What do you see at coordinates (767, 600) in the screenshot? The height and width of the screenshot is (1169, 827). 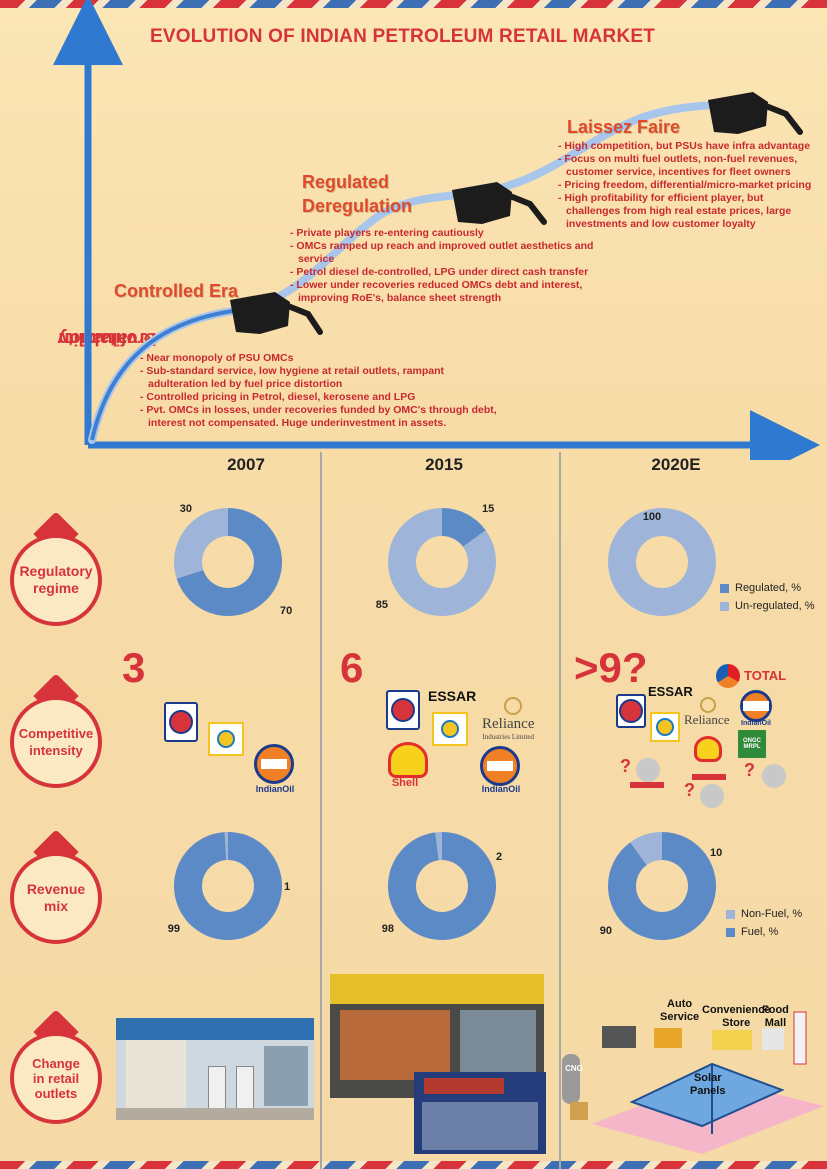 I see `regulatory-legend: Regulated, % Un-regulated, %` at bounding box center [767, 600].